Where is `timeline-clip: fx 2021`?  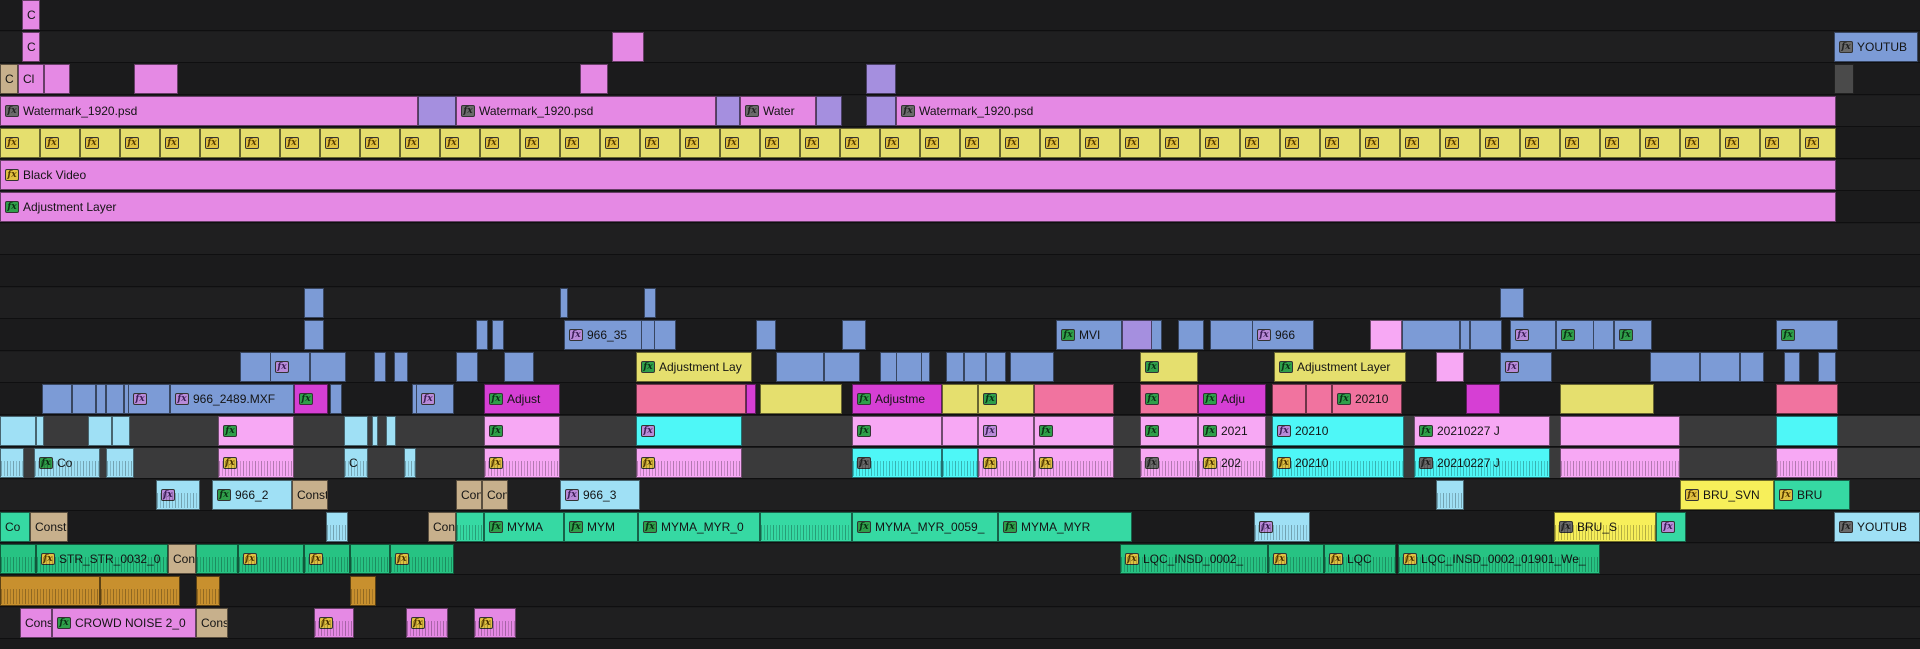 timeline-clip: fx 2021 is located at coordinates (1232, 431).